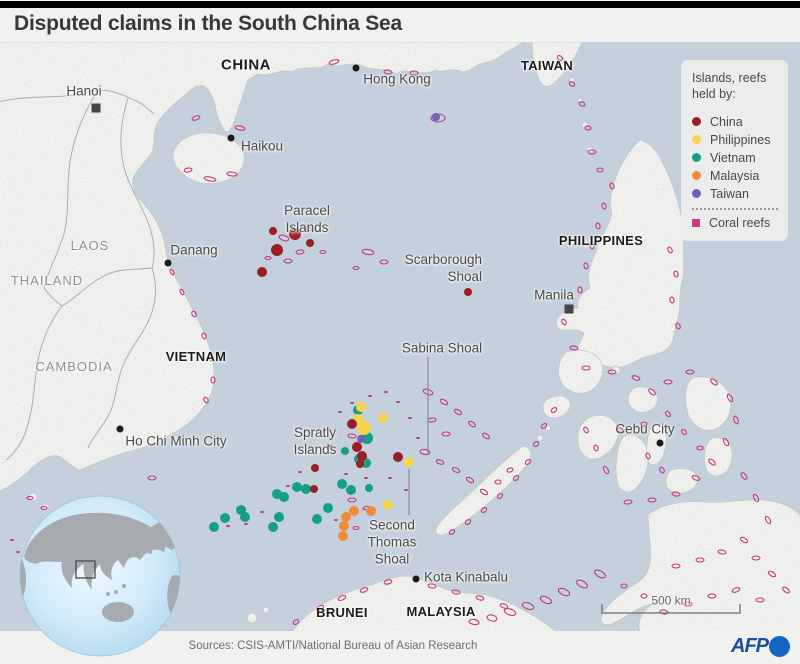 This screenshot has height=664, width=800. What do you see at coordinates (696, 139) in the screenshot?
I see `philippines-swatch` at bounding box center [696, 139].